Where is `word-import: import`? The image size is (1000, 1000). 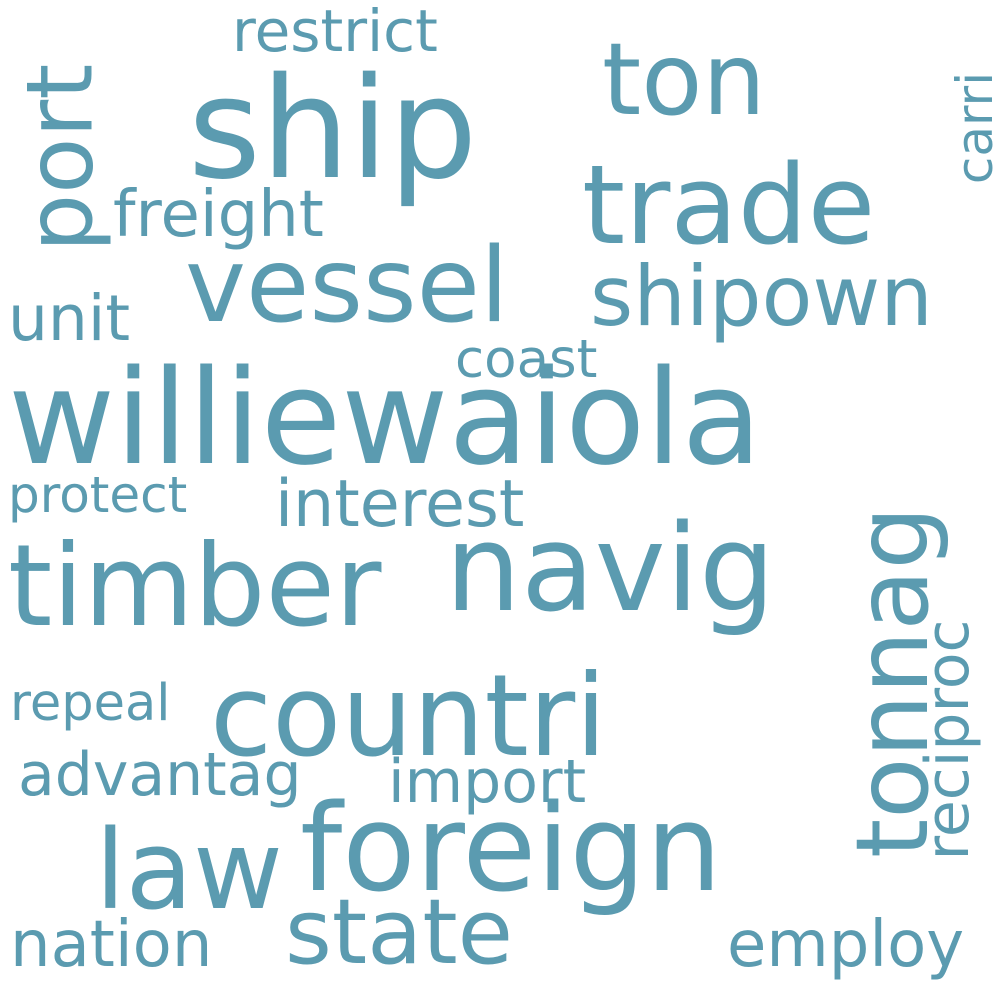
word-import: import is located at coordinates (487, 782).